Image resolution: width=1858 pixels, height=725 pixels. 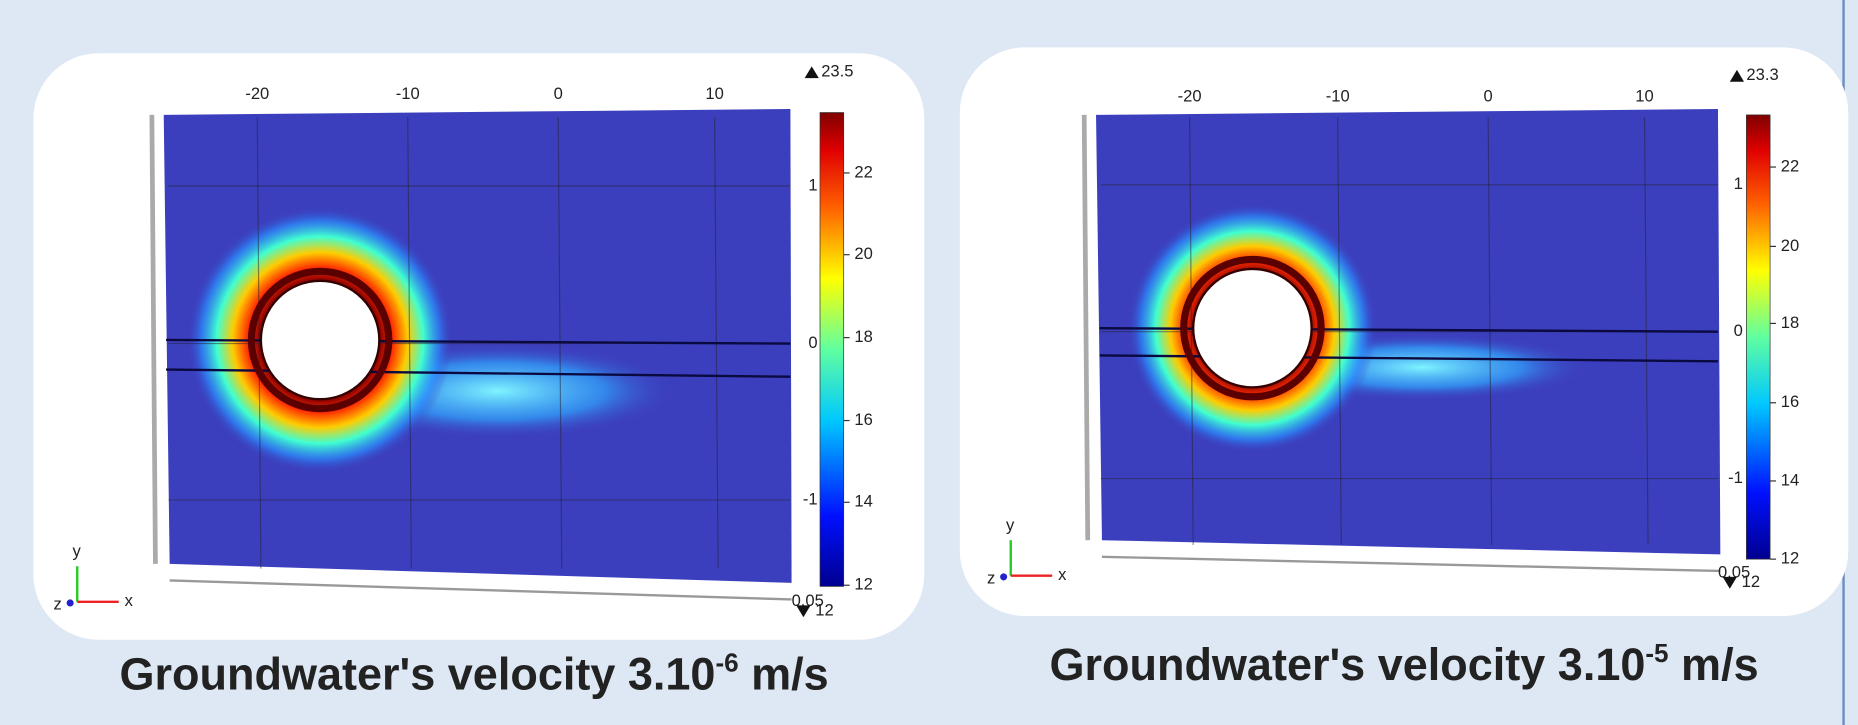 I want to click on caption: Groundwater's velocity 3.10-6 m/s, so click(x=474, y=674).